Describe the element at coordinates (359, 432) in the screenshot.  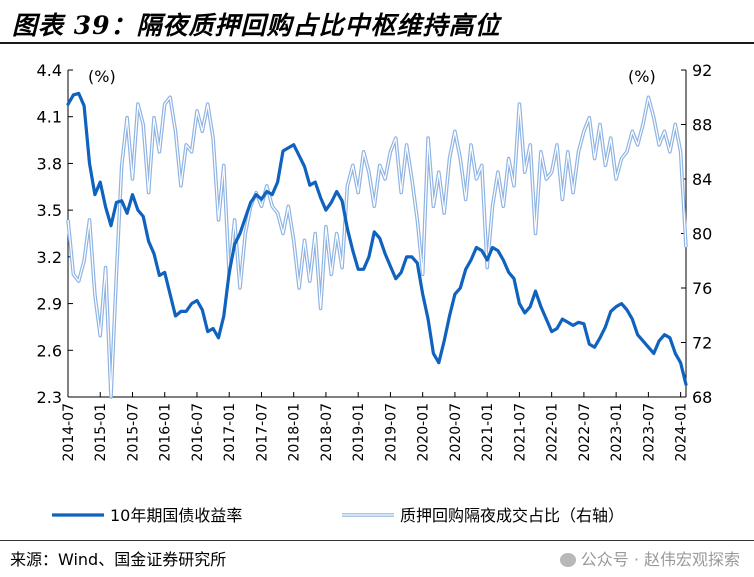
I see `x-tick-label: 2019-01` at that location.